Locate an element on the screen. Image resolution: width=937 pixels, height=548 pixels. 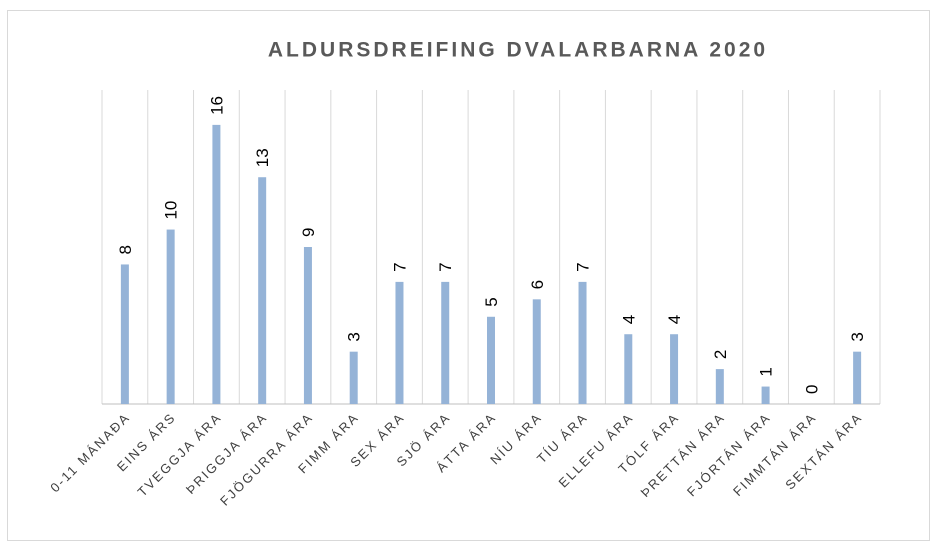
data-label: 5 is located at coordinates (491, 301).